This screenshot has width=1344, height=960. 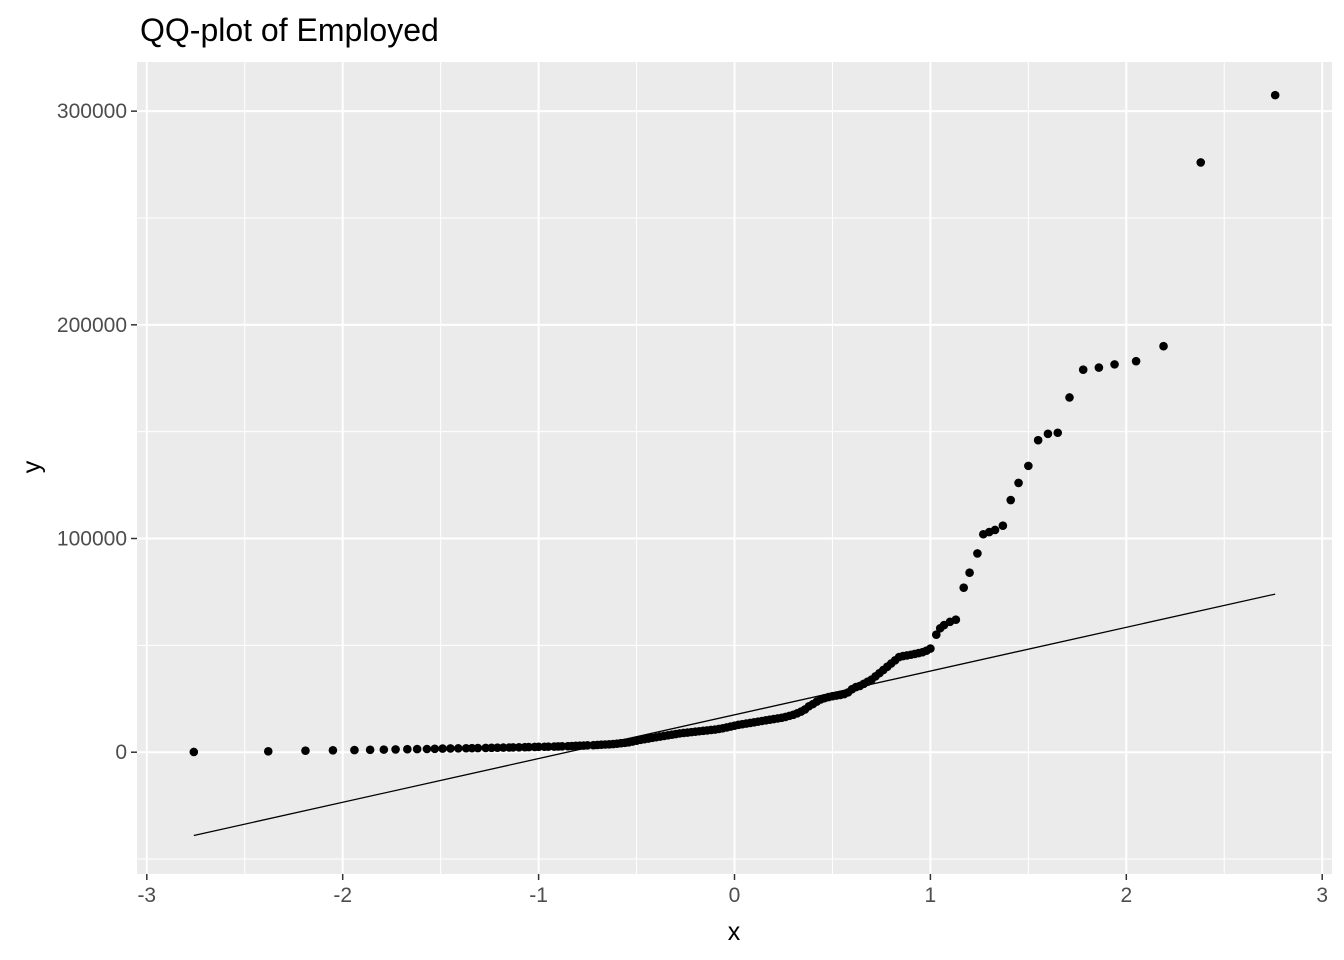 I want to click on x-axis-ticks: -3 -2 -1 0 1 2 3, so click(x=732, y=890).